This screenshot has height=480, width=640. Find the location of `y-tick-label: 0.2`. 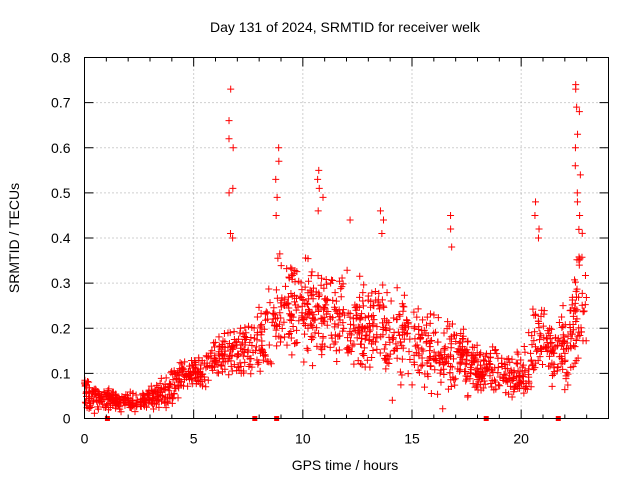

y-tick-label: 0.2 is located at coordinates (61, 328).